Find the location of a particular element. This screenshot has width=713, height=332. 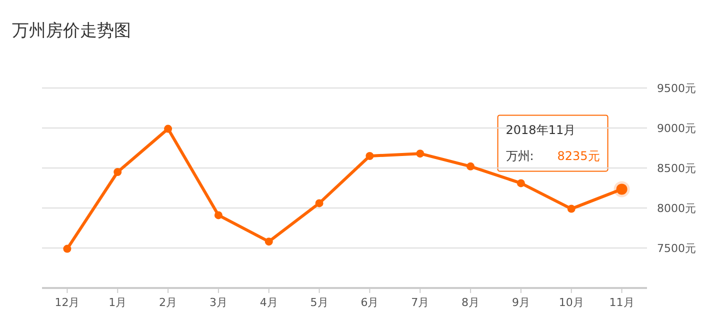

y-tick-label: 7500元 is located at coordinates (676, 248).